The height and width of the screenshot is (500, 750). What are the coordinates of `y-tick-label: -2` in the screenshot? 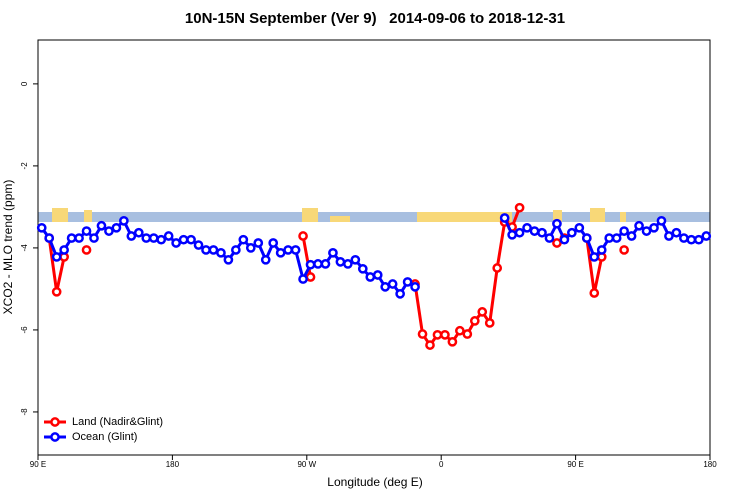 It's located at (24, 166).